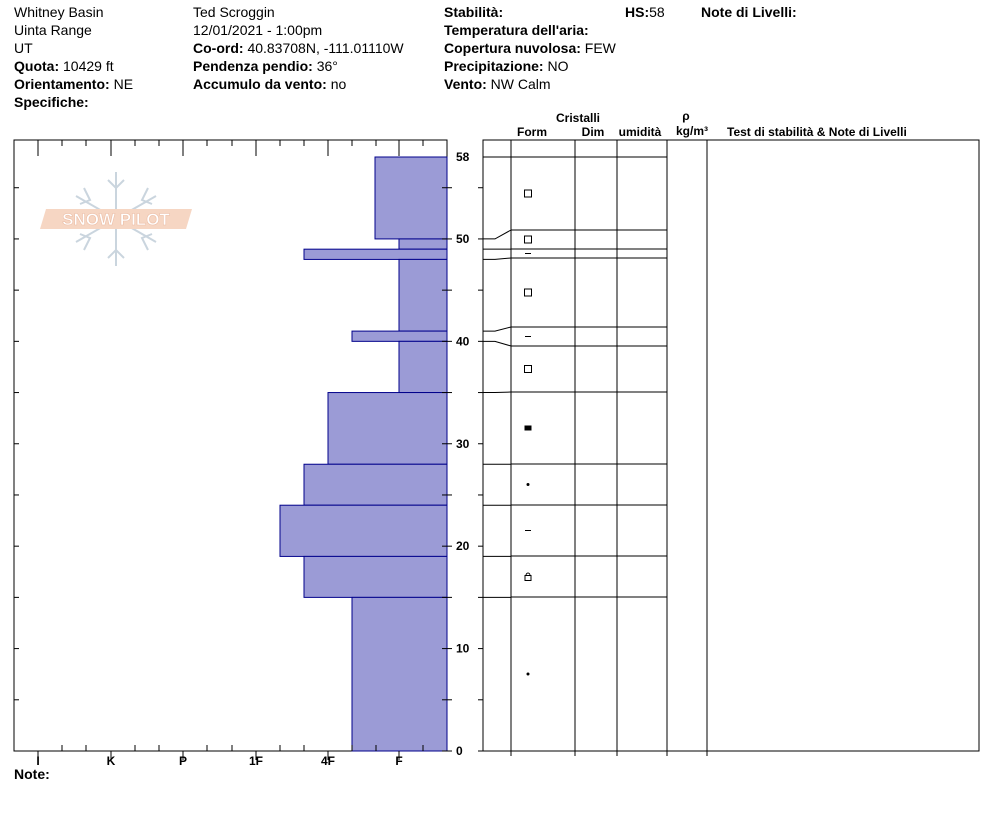  Describe the element at coordinates (32, 774) in the screenshot. I see `notes-label: Note:` at that location.